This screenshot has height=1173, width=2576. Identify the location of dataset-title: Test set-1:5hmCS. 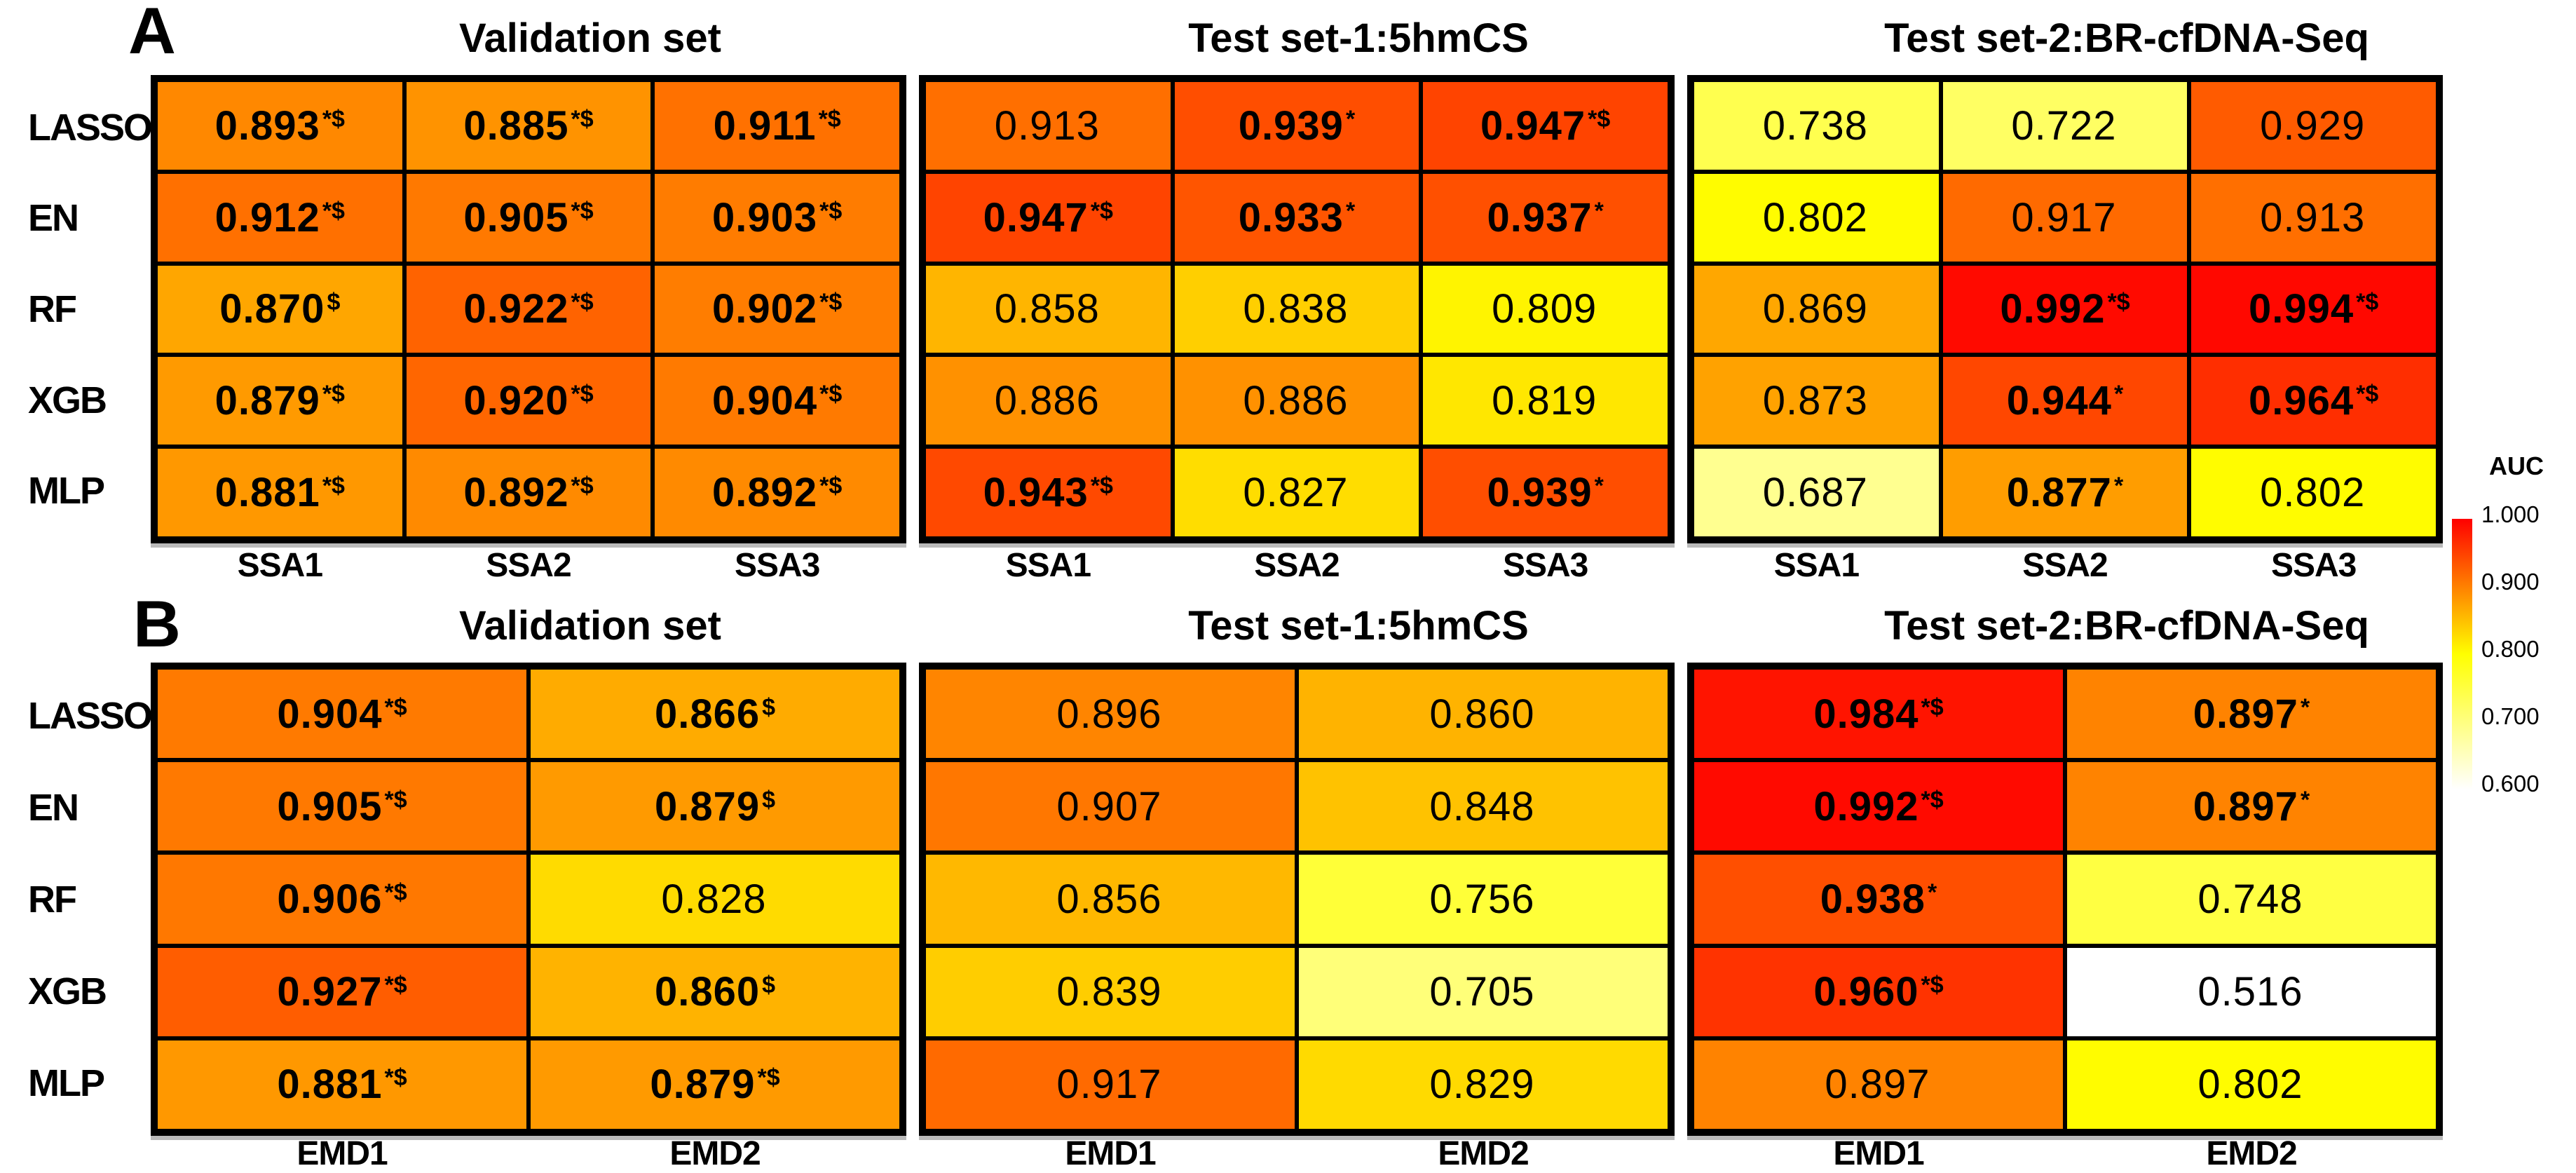
(1358, 38).